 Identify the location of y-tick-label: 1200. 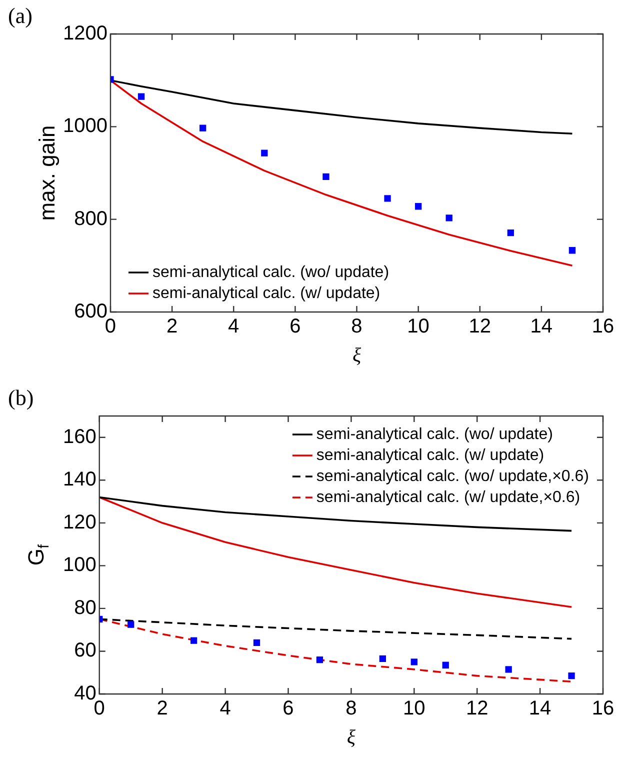
(85, 33).